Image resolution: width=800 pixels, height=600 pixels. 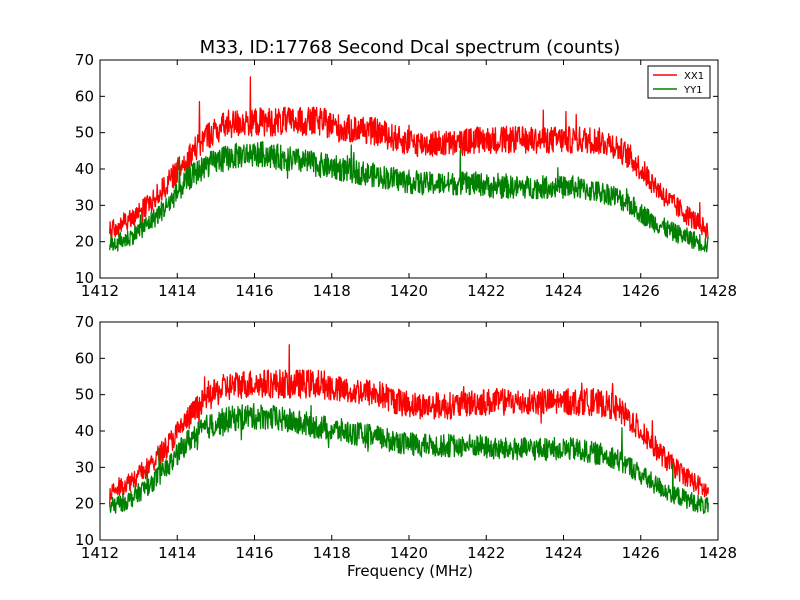 I want to click on x-axis-label: Frequency (MHz), so click(x=410, y=571).